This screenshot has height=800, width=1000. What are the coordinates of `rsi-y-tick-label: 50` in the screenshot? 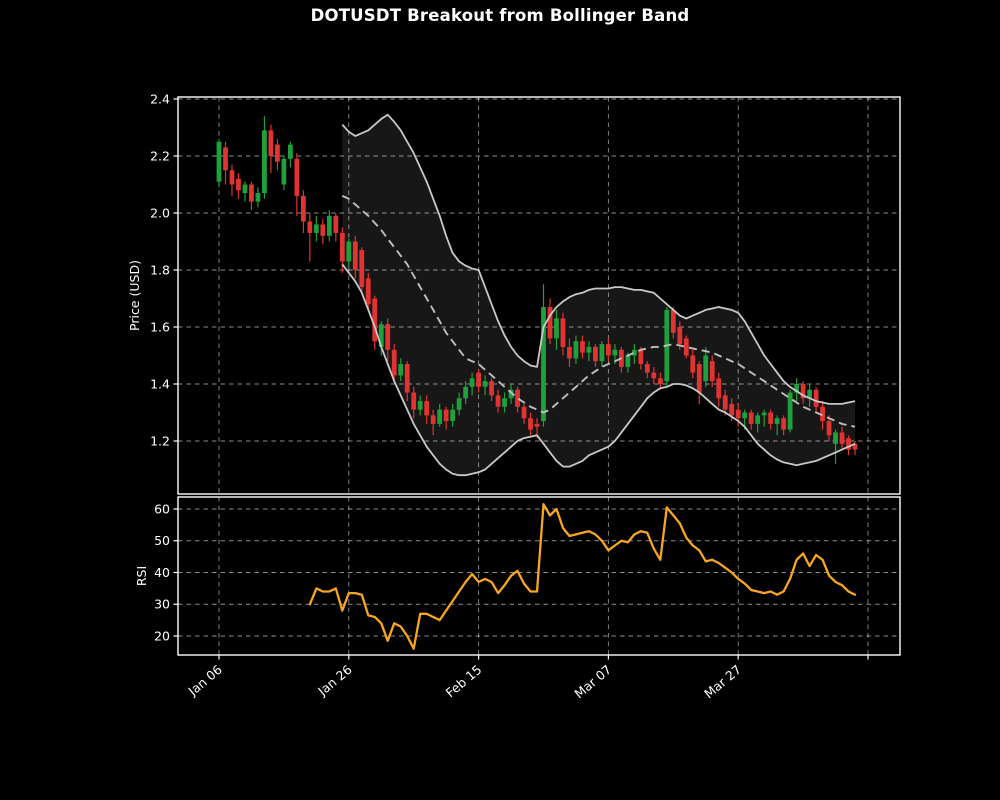 It's located at (162, 540).